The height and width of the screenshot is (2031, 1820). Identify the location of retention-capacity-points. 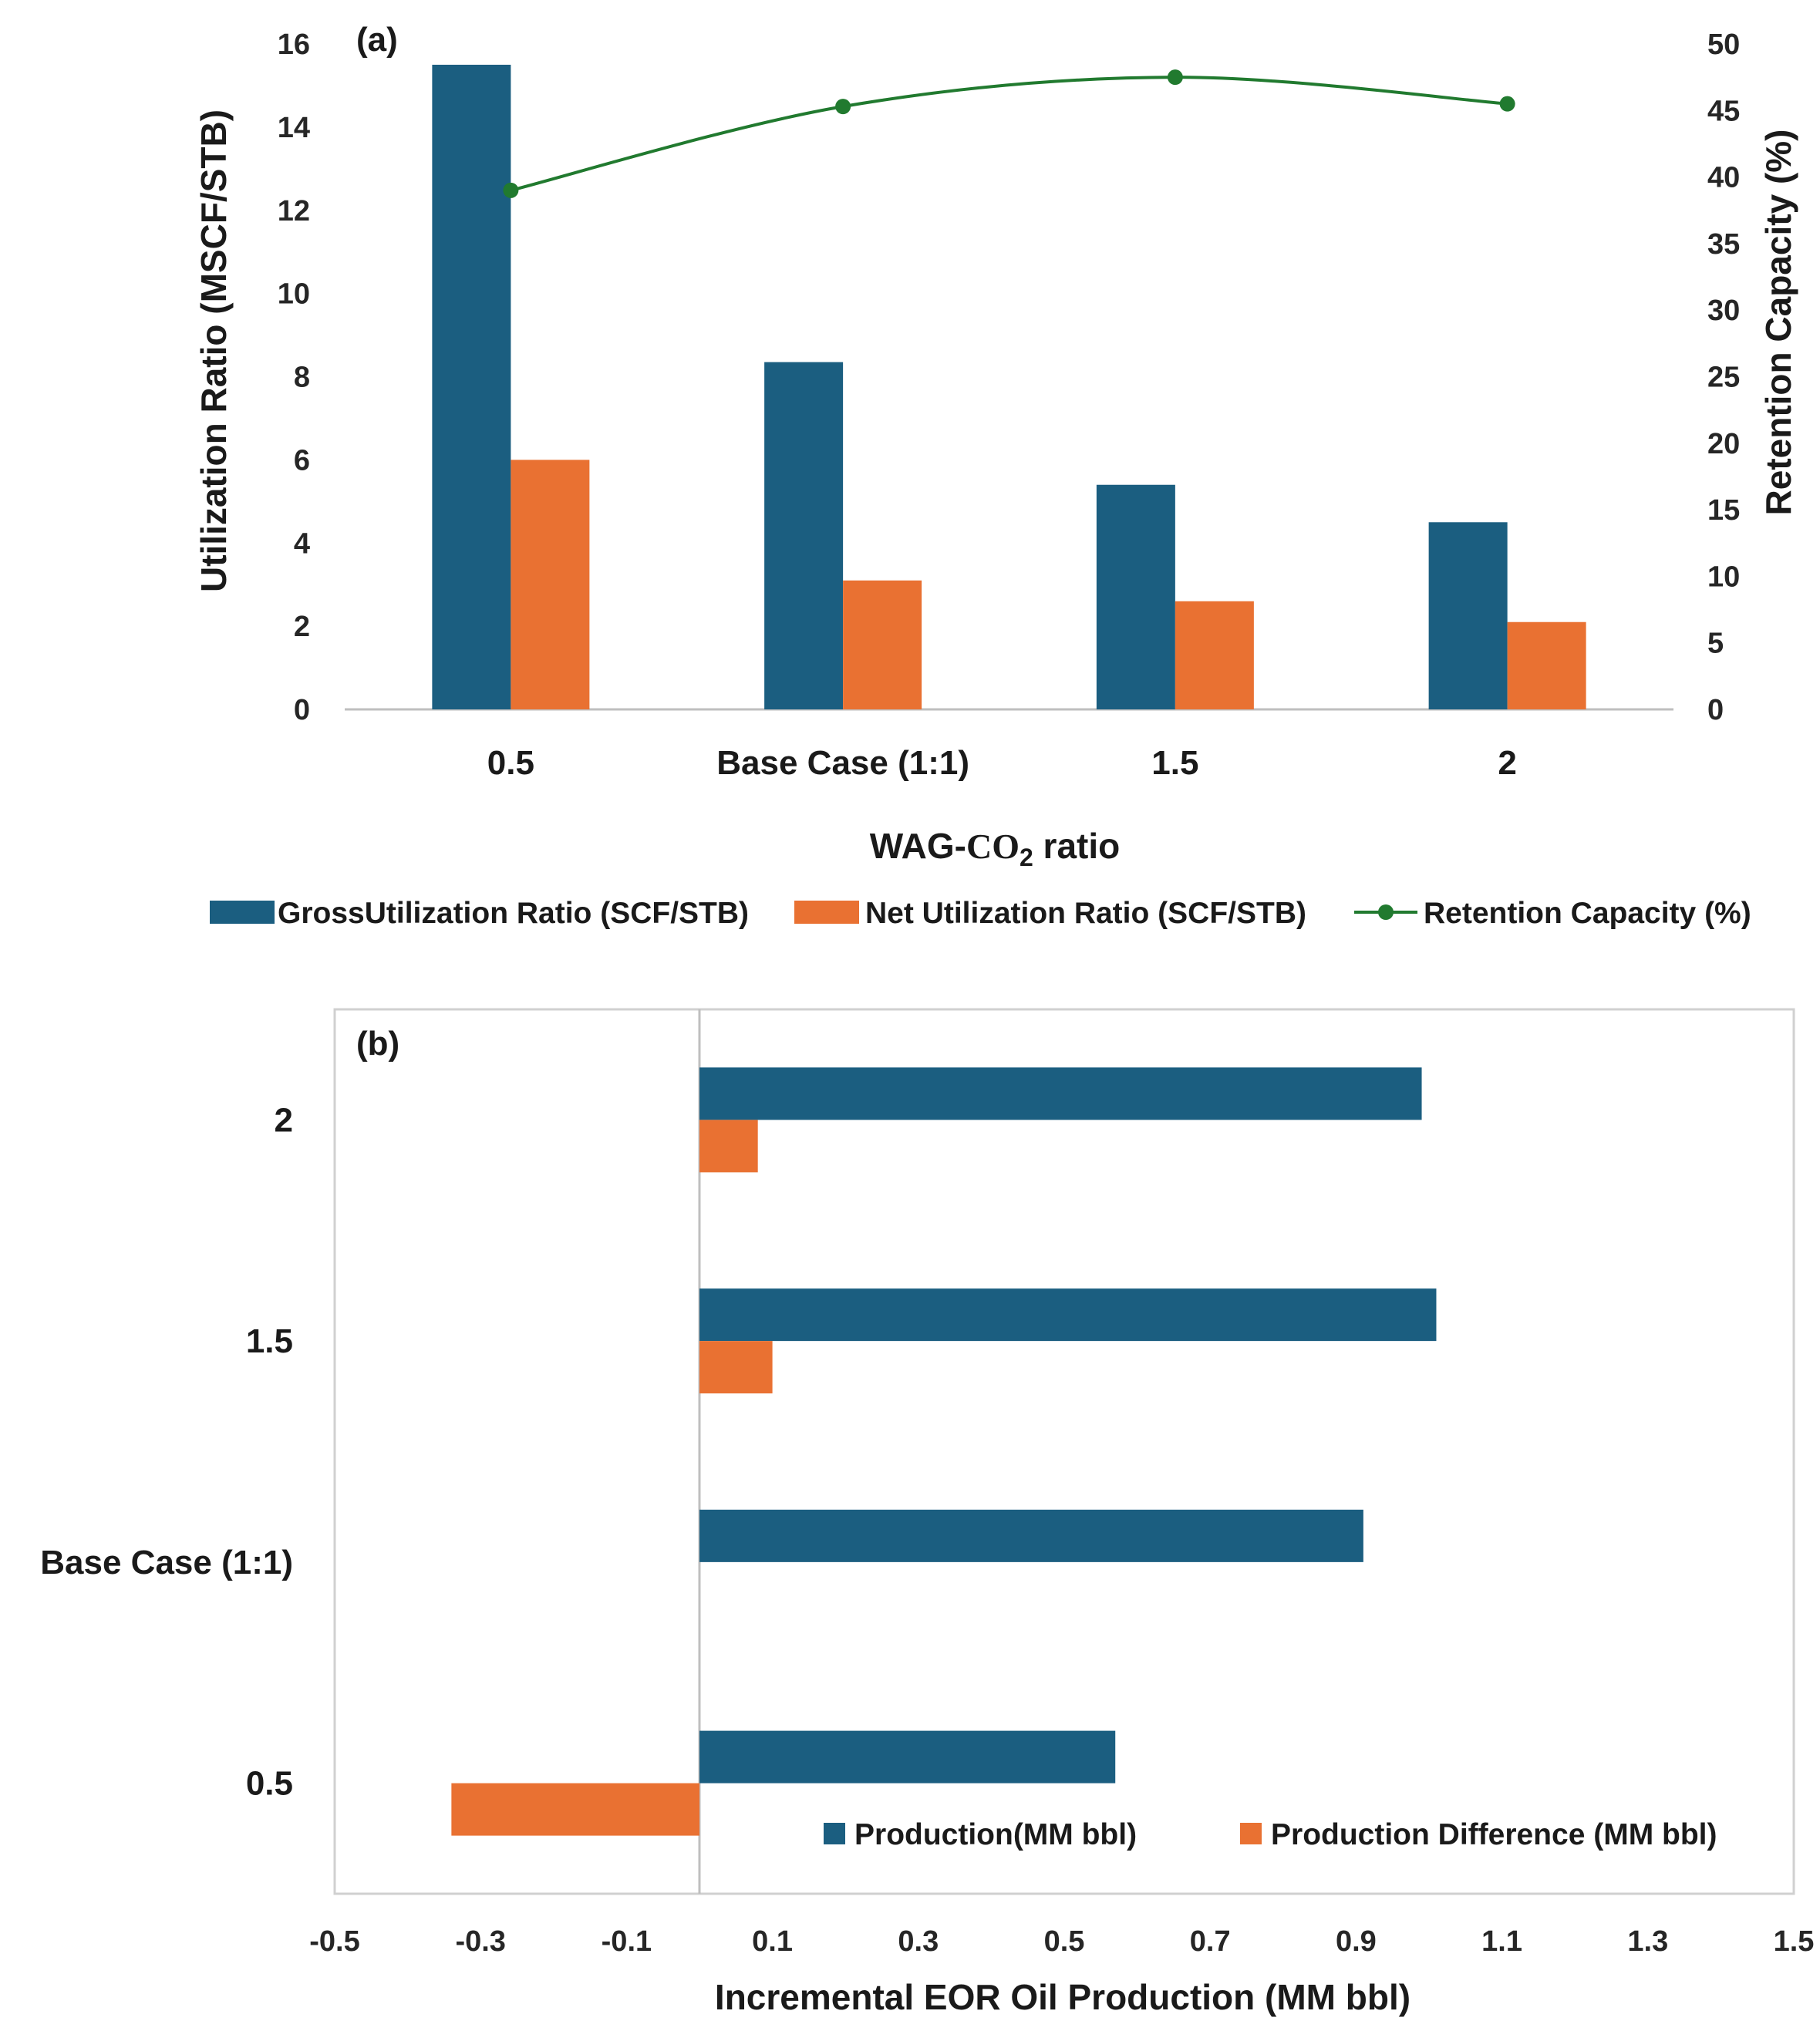
(1009, 133).